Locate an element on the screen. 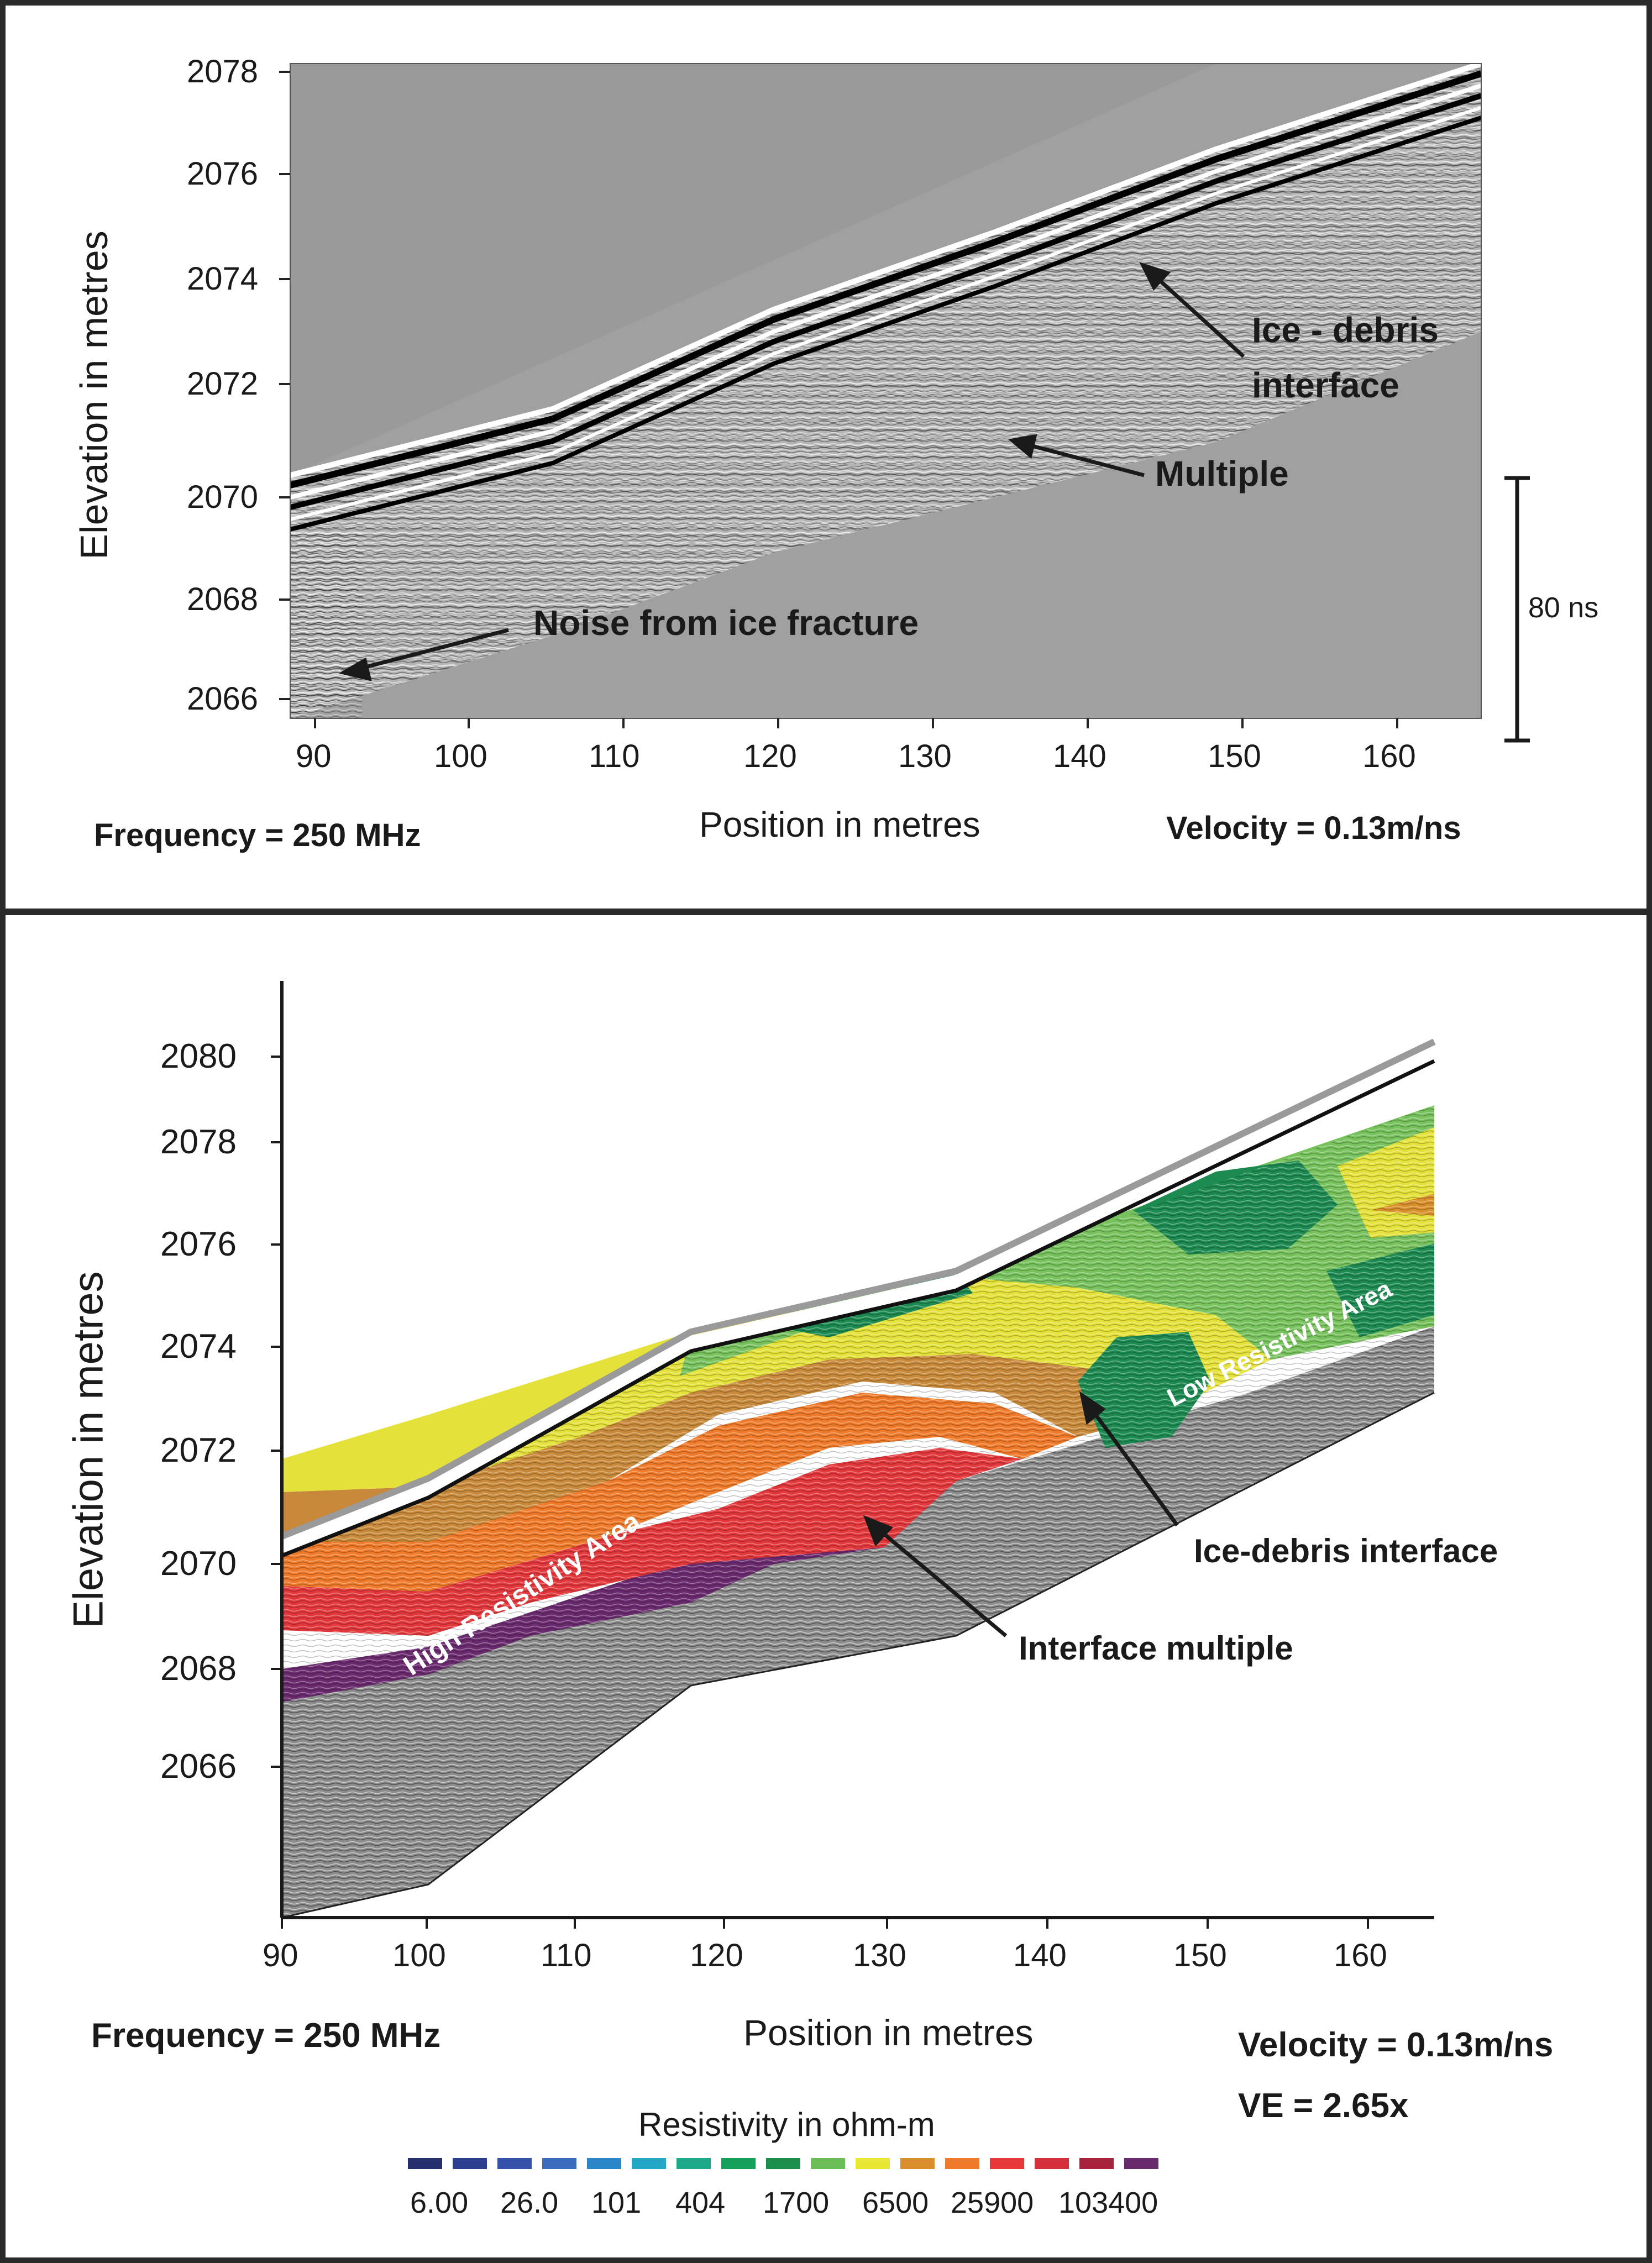 Image resolution: width=1652 pixels, height=2263 pixels. legend-label: 1700 is located at coordinates (796, 2202).